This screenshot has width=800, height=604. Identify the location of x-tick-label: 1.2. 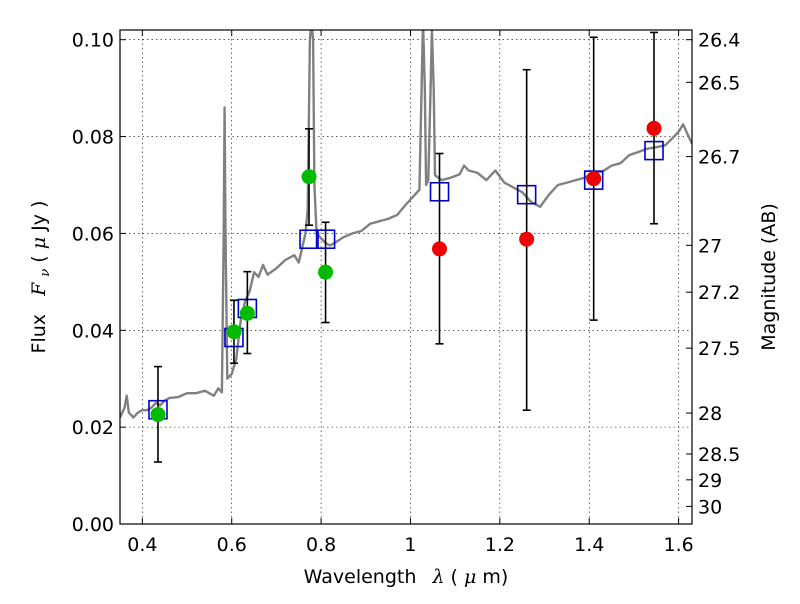
(500, 545).